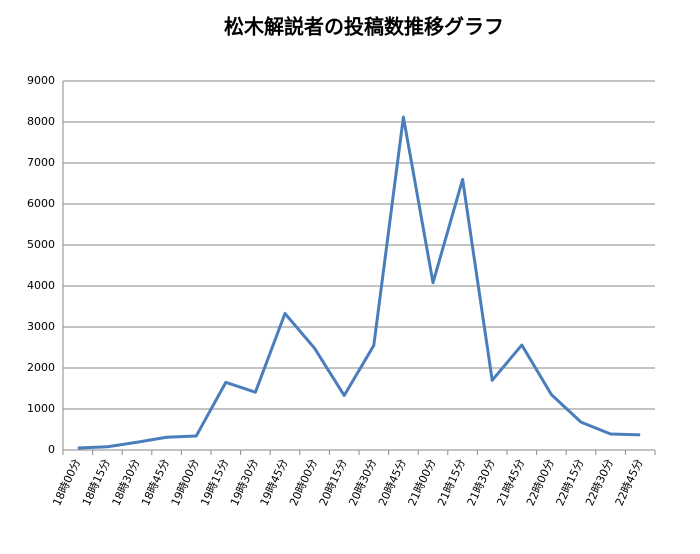 This screenshot has height=554, width=700. What do you see at coordinates (41, 408) in the screenshot?
I see `y-tick-label: 1000` at bounding box center [41, 408].